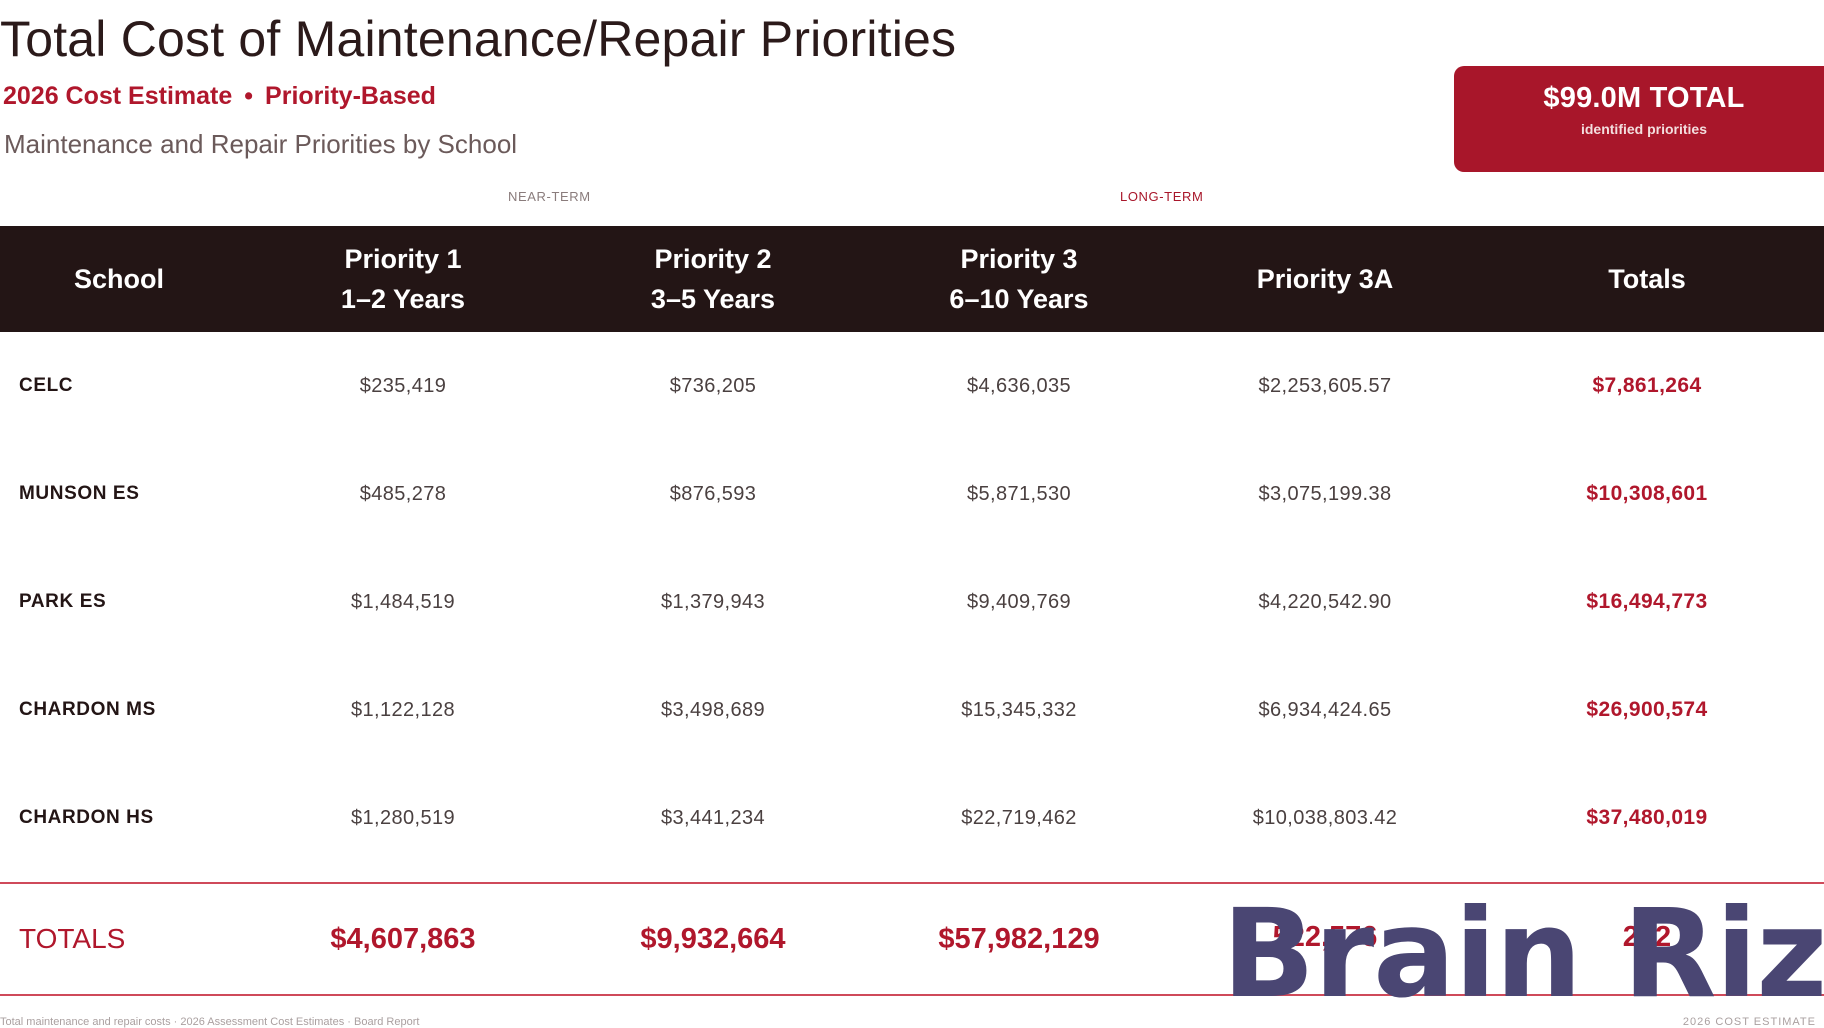 This screenshot has height=1028, width=1824. I want to click on header-priority-3: Priority 3 6–10 Years, so click(1019, 279).